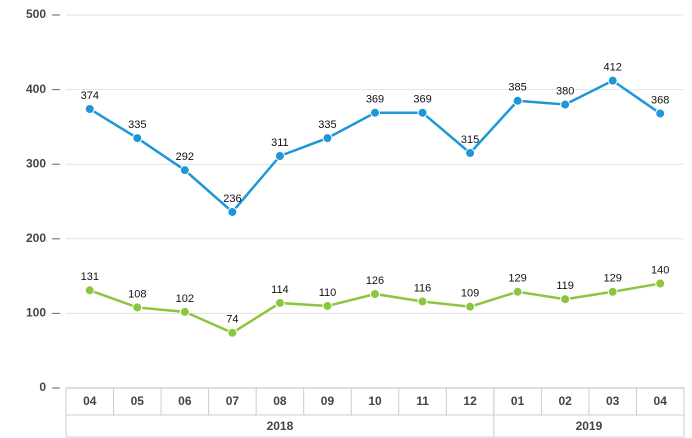  I want to click on data-label: 119, so click(565, 286).